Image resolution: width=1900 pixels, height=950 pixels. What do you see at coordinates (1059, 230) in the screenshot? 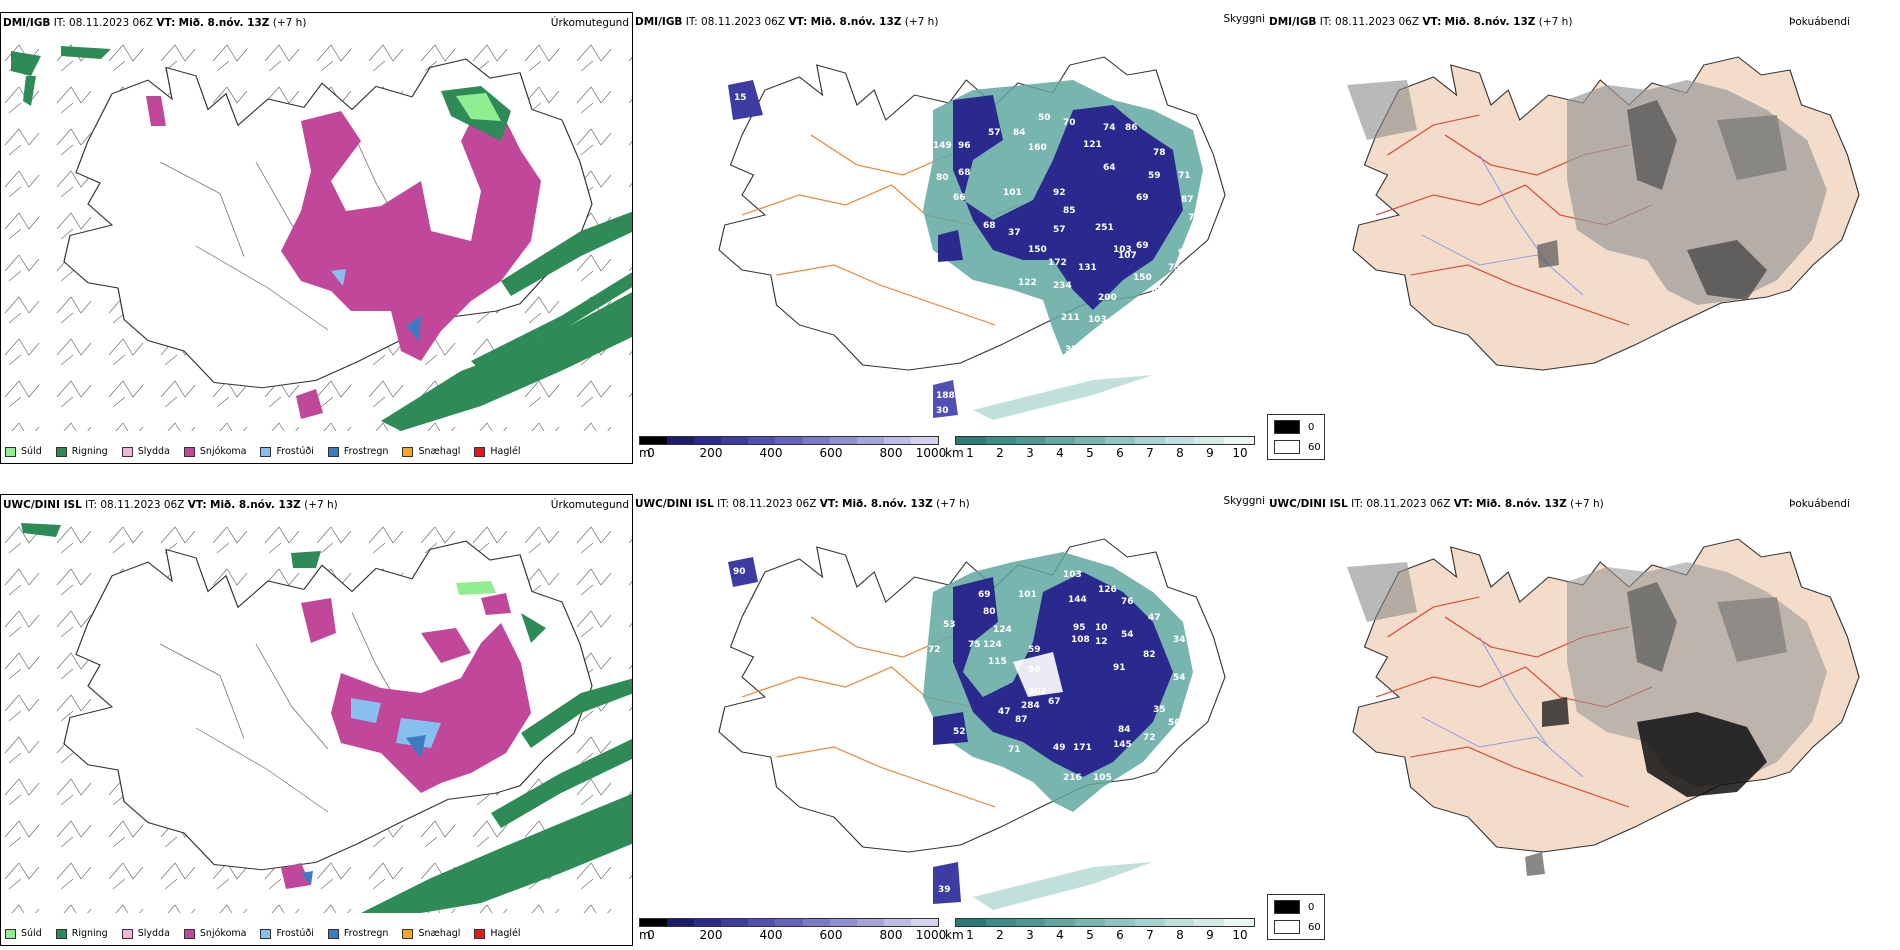
I see `svg-text: 57` at bounding box center [1059, 230].